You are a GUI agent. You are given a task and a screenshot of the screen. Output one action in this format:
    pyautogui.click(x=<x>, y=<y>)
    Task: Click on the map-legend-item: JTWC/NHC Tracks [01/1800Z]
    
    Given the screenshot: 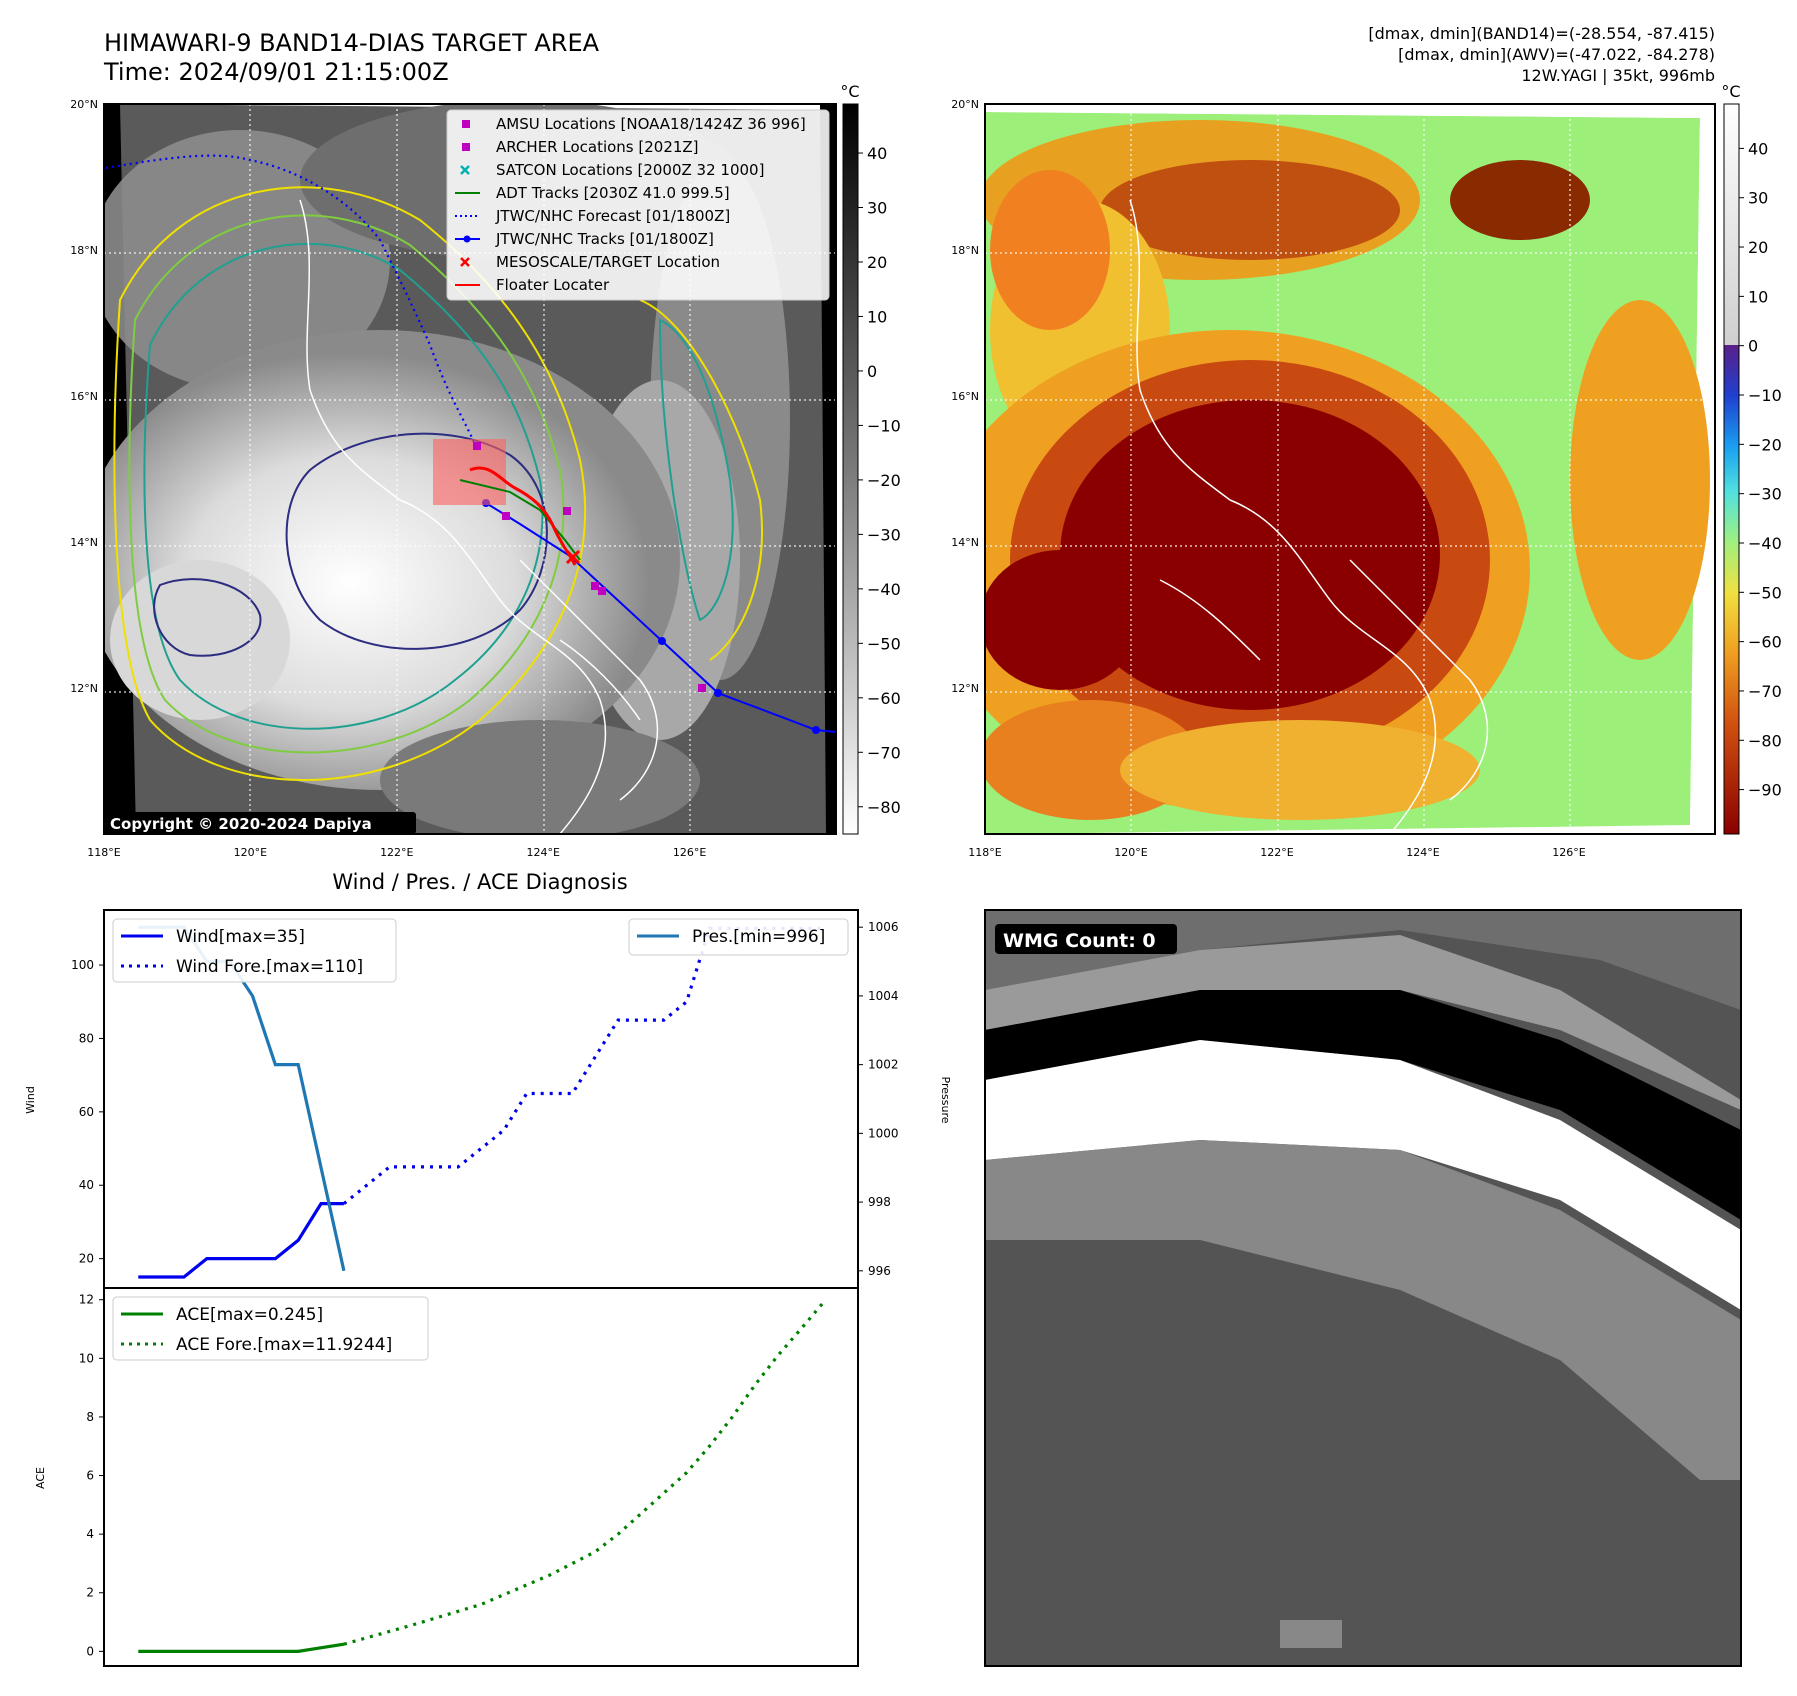 What is the action you would take?
    pyautogui.click(x=584, y=239)
    